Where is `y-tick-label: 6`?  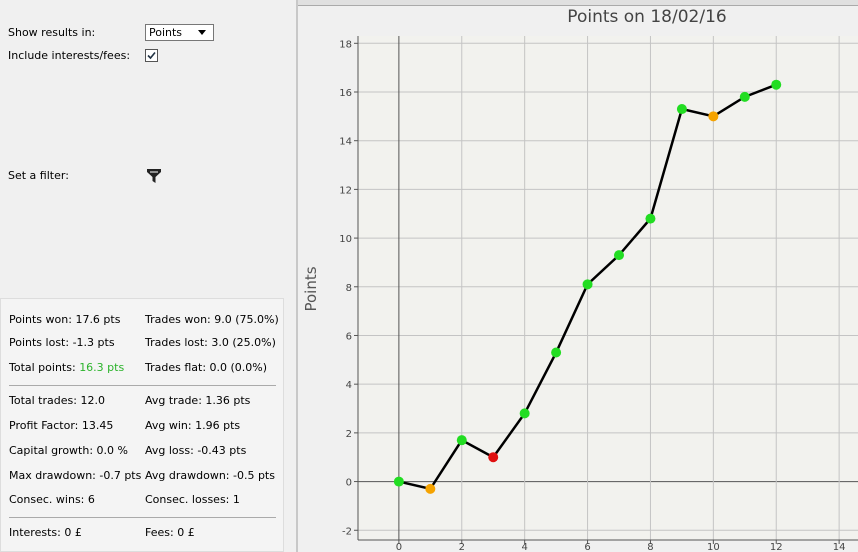 y-tick-label: 6 is located at coordinates (349, 336).